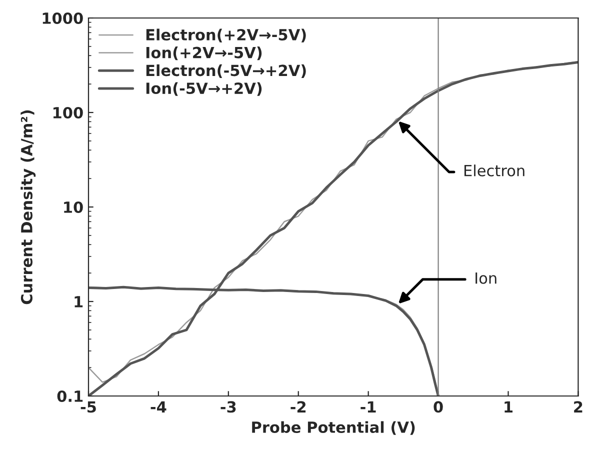  Describe the element at coordinates (578, 406) in the screenshot. I see `x-tick-label: 2` at that location.